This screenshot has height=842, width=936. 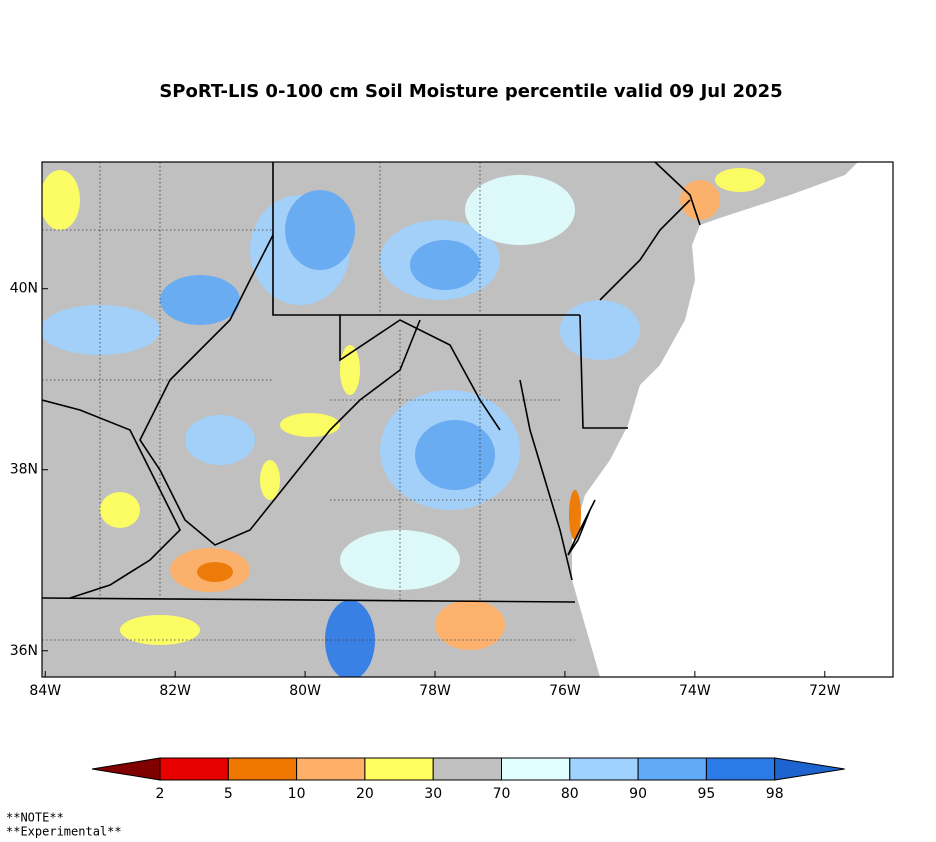 I want to click on y-tick-label: 38N, so click(x=24, y=470).